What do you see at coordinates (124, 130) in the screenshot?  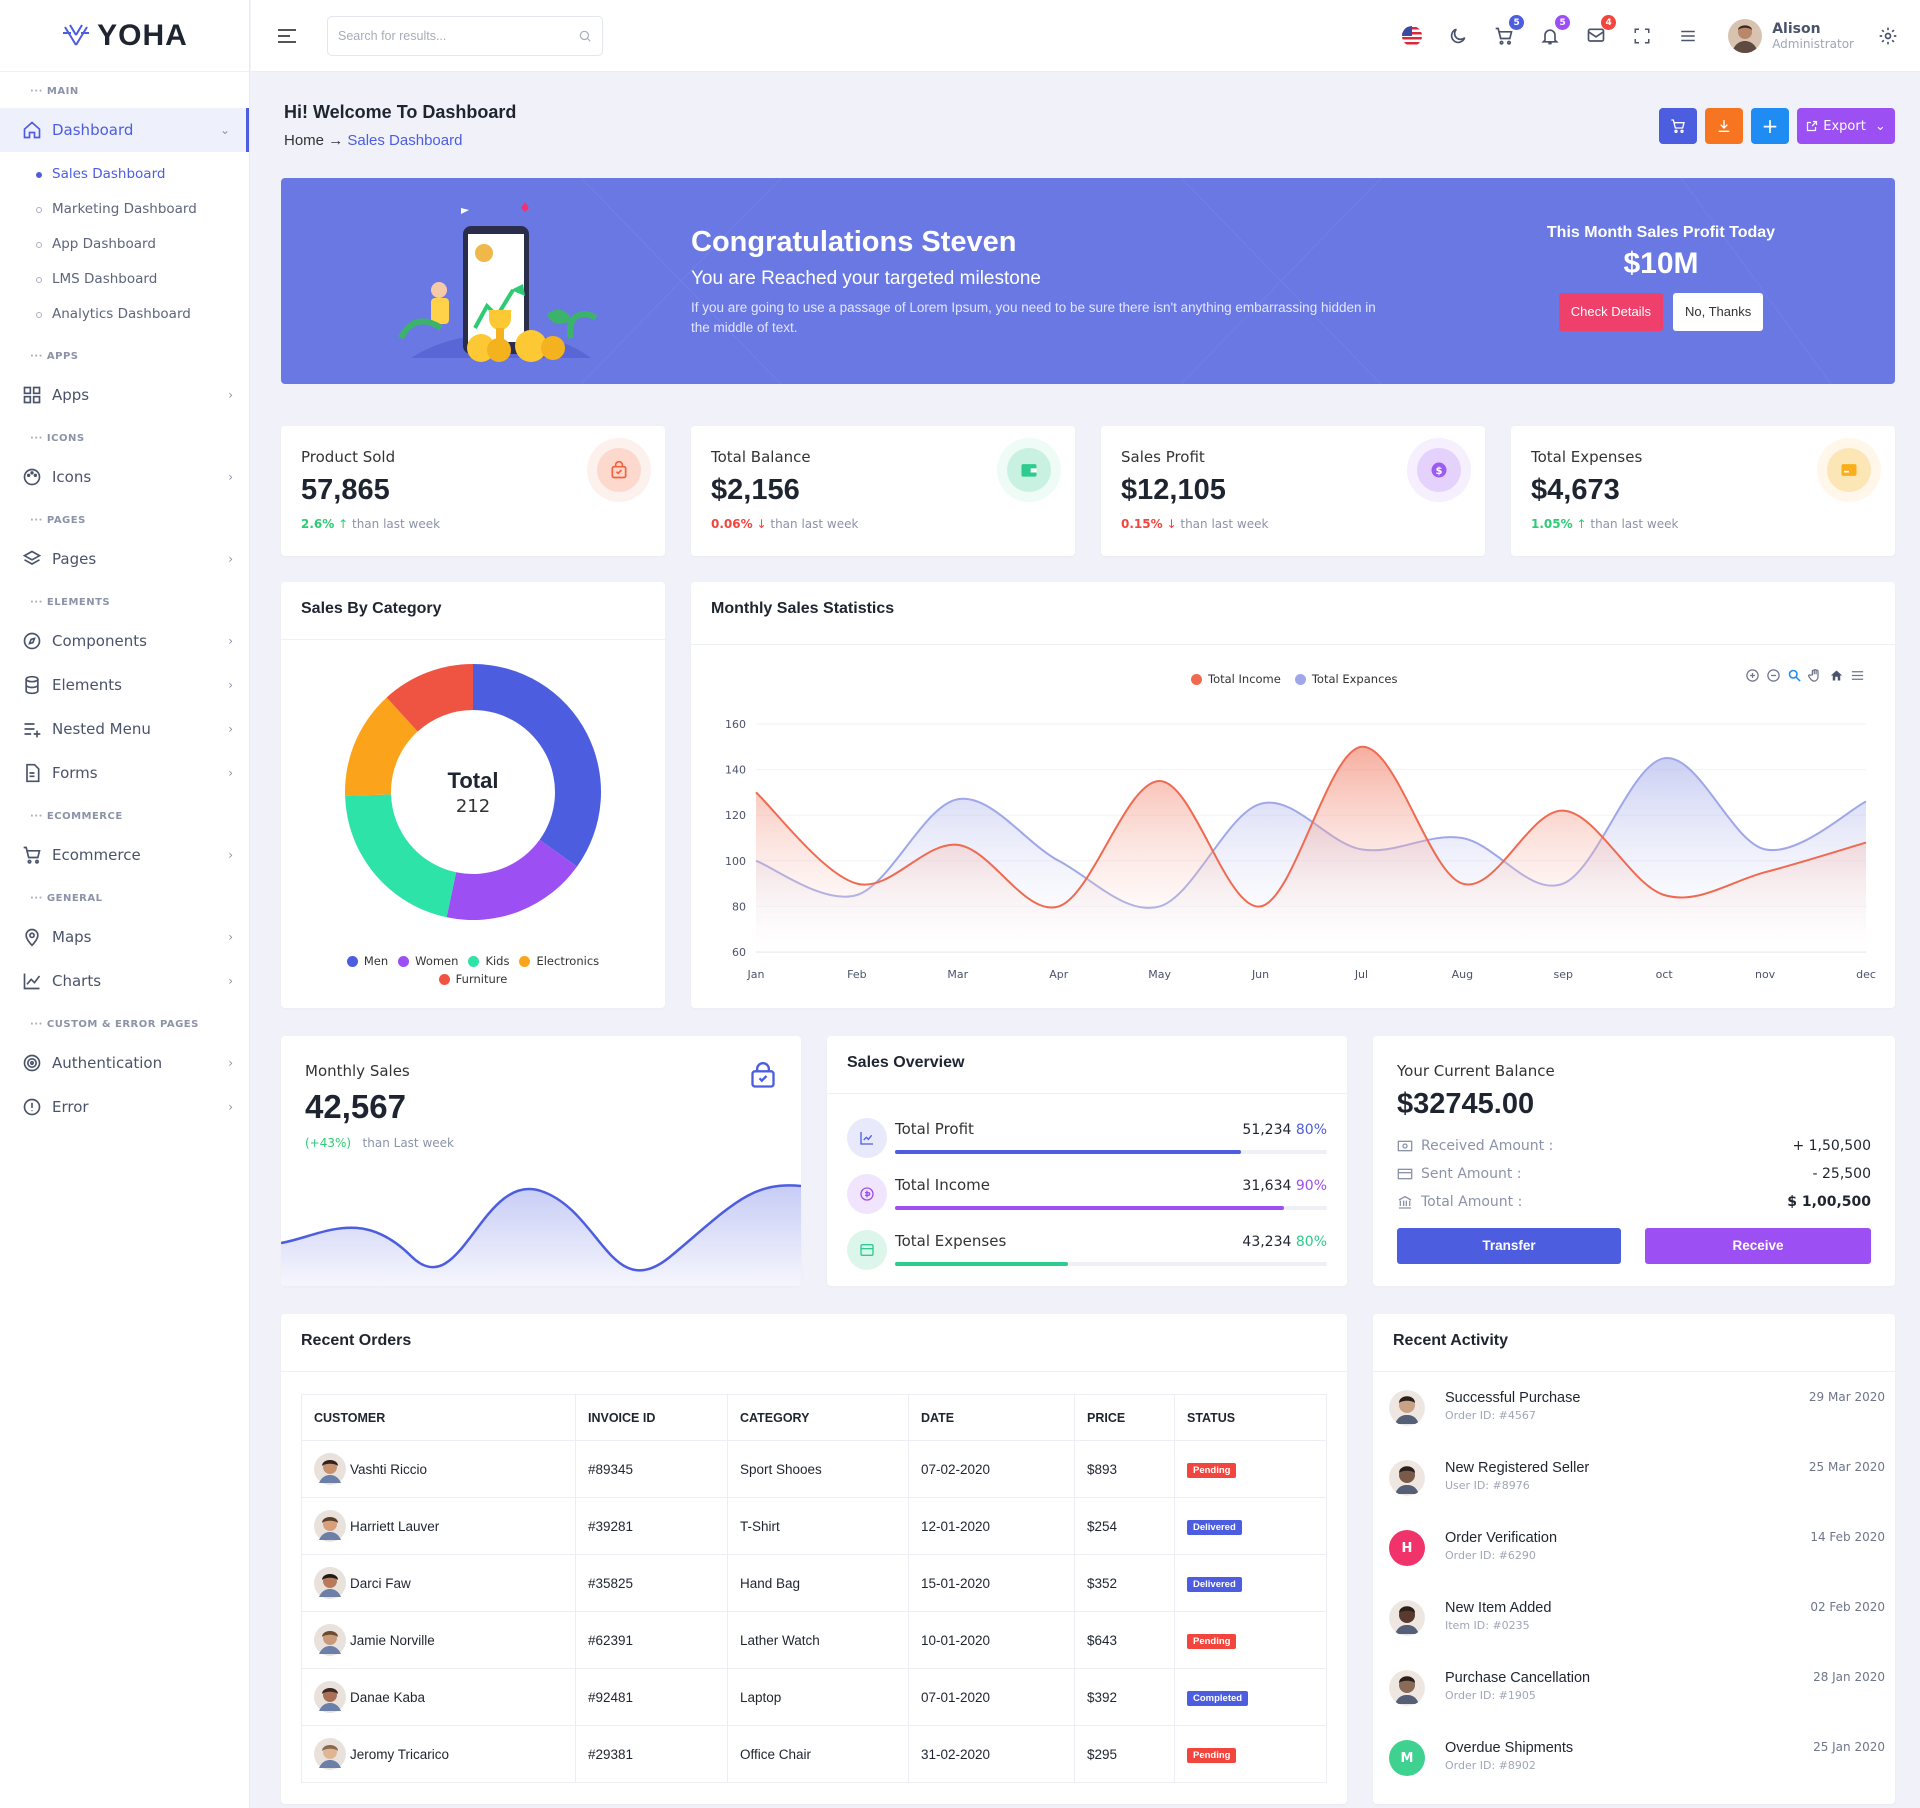 I see `sidebar-item-dashboard: Dashboard ⌄` at bounding box center [124, 130].